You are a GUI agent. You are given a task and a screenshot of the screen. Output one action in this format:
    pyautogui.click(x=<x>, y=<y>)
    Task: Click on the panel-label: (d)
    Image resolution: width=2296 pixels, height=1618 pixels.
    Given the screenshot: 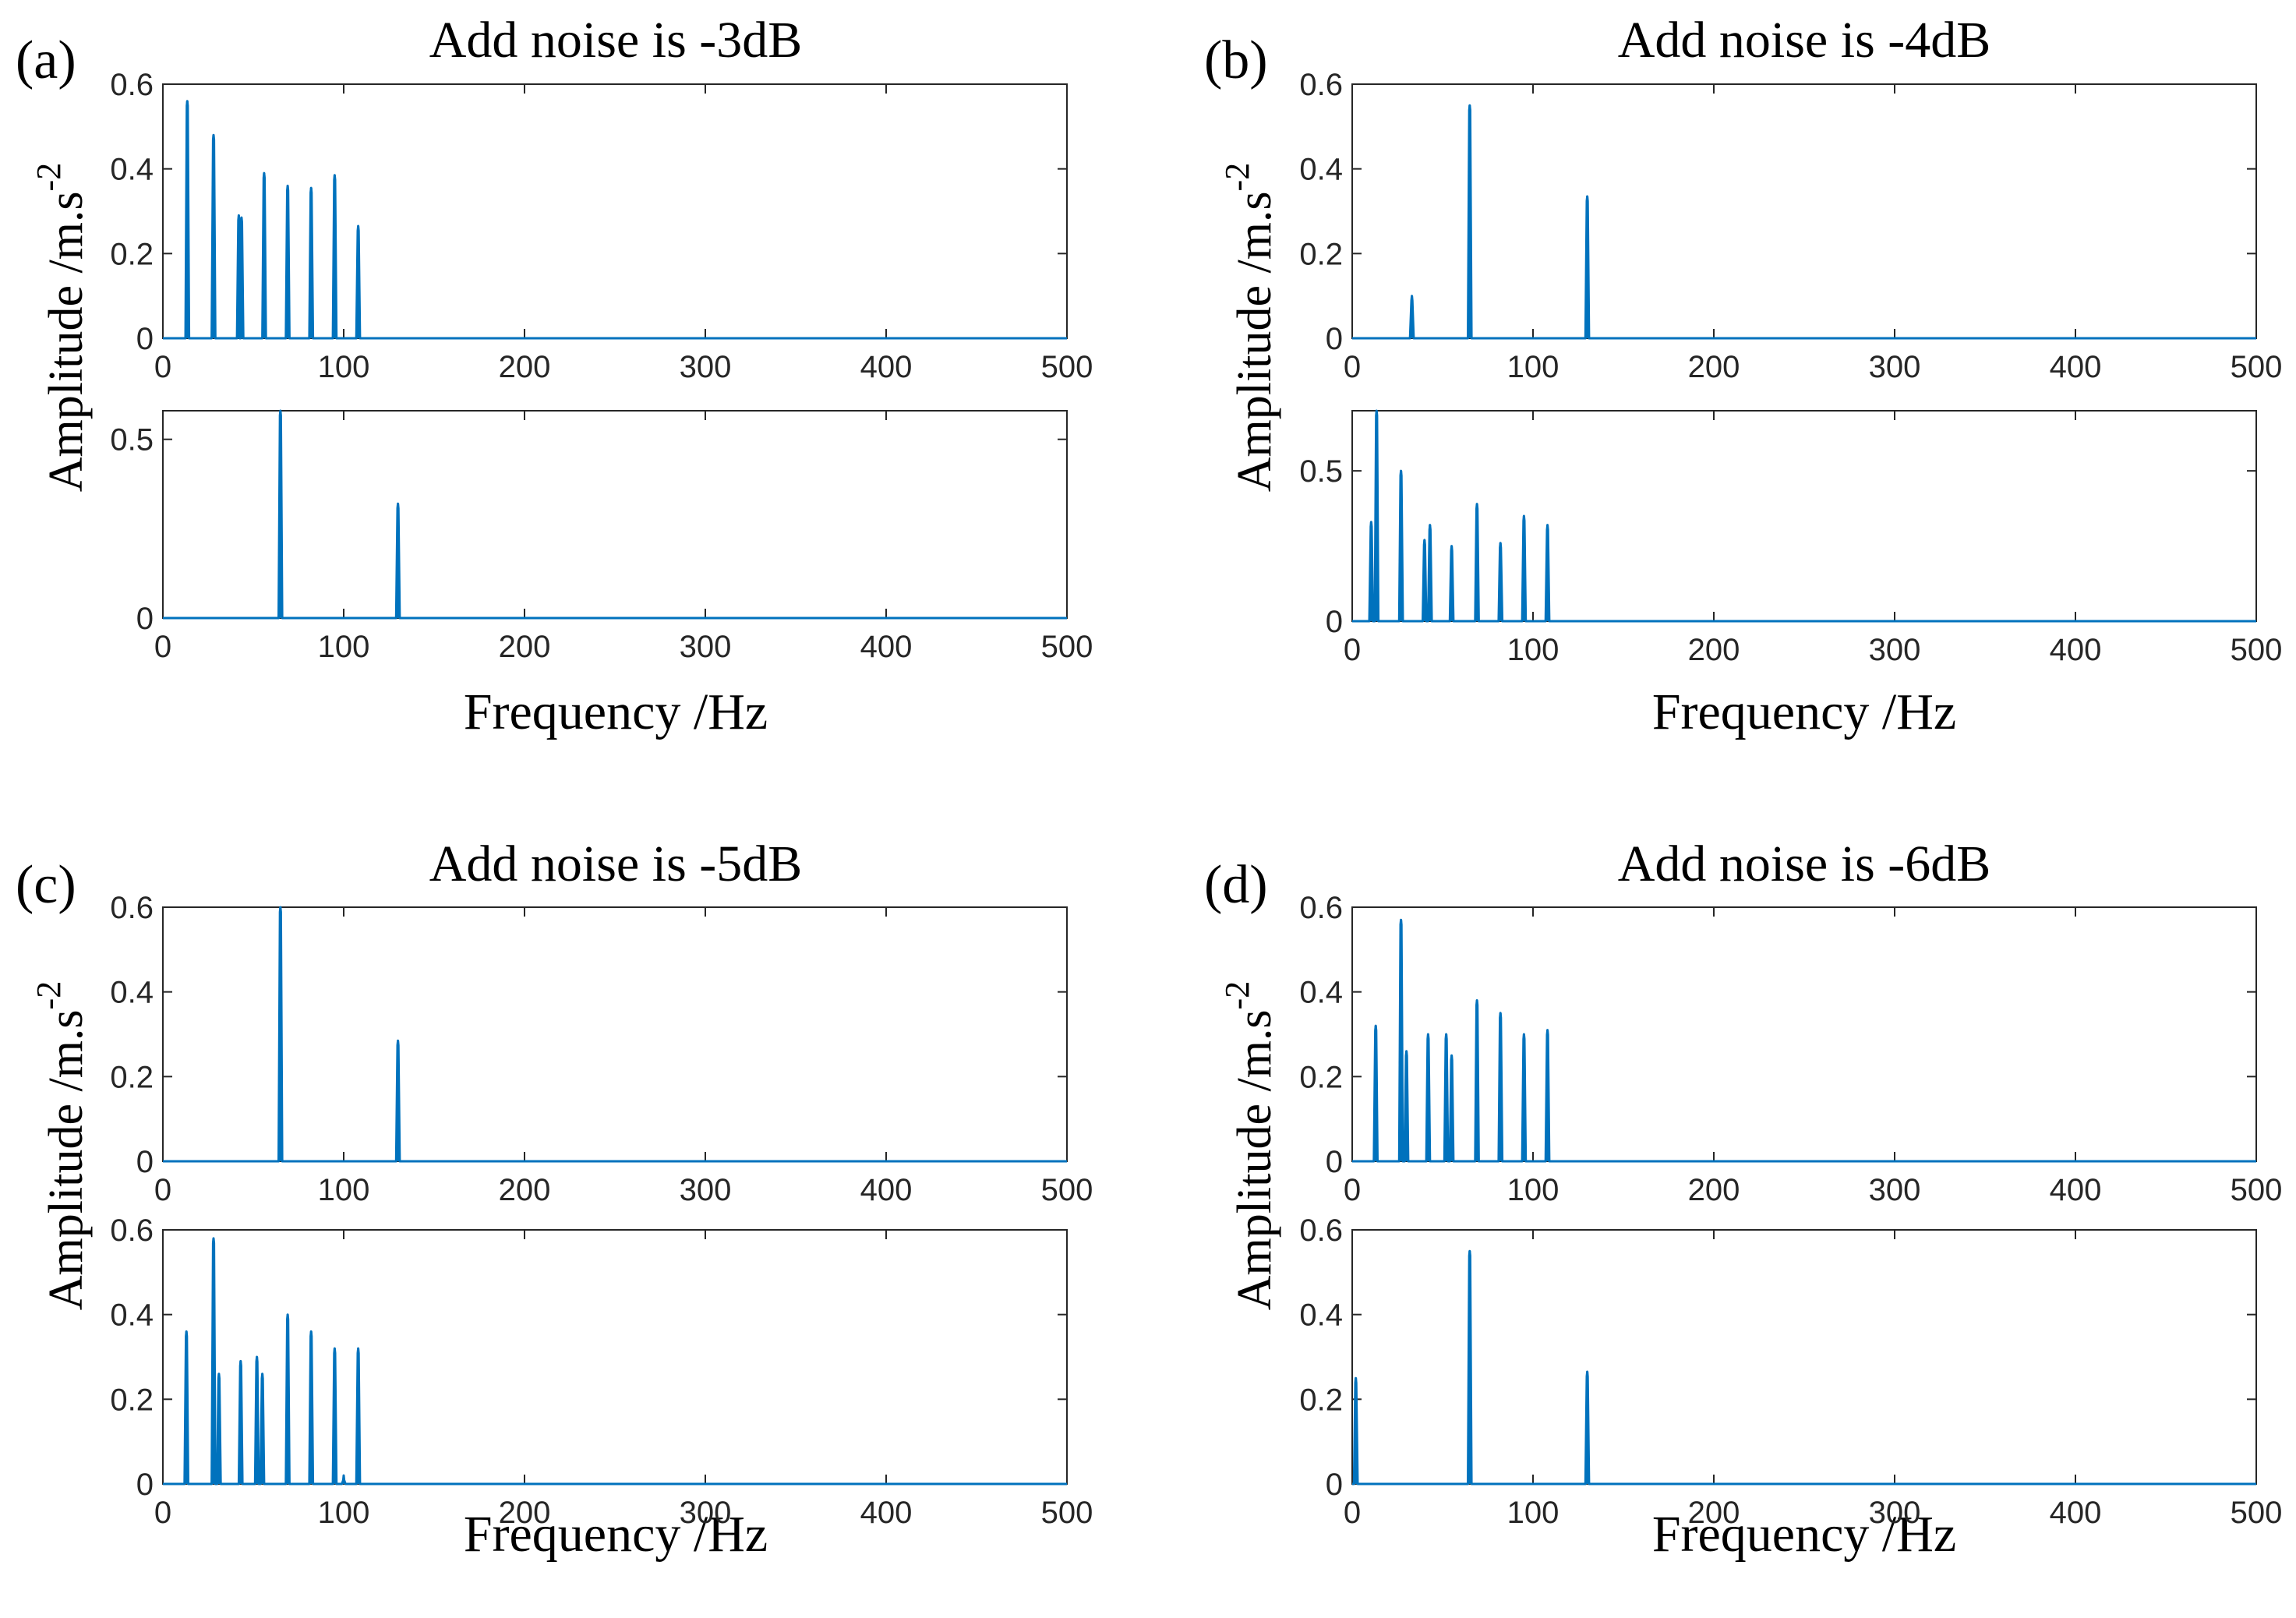 What is the action you would take?
    pyautogui.click(x=1236, y=885)
    